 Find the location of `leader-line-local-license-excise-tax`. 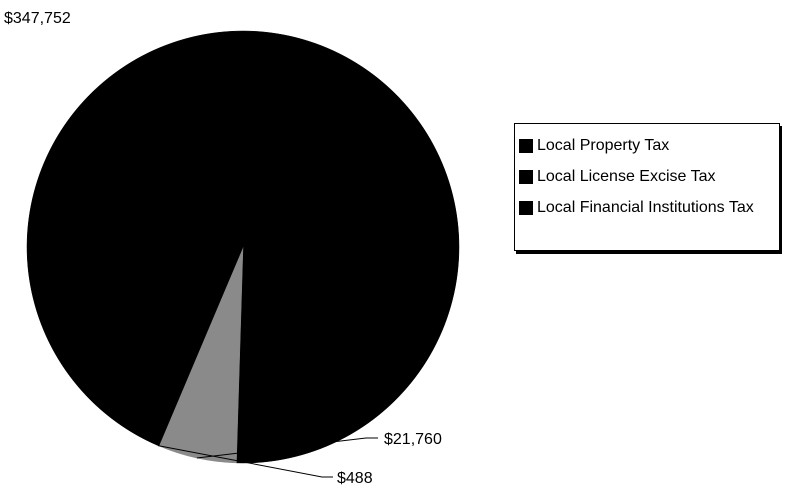

leader-line-local-license-excise-tax is located at coordinates (287, 448).